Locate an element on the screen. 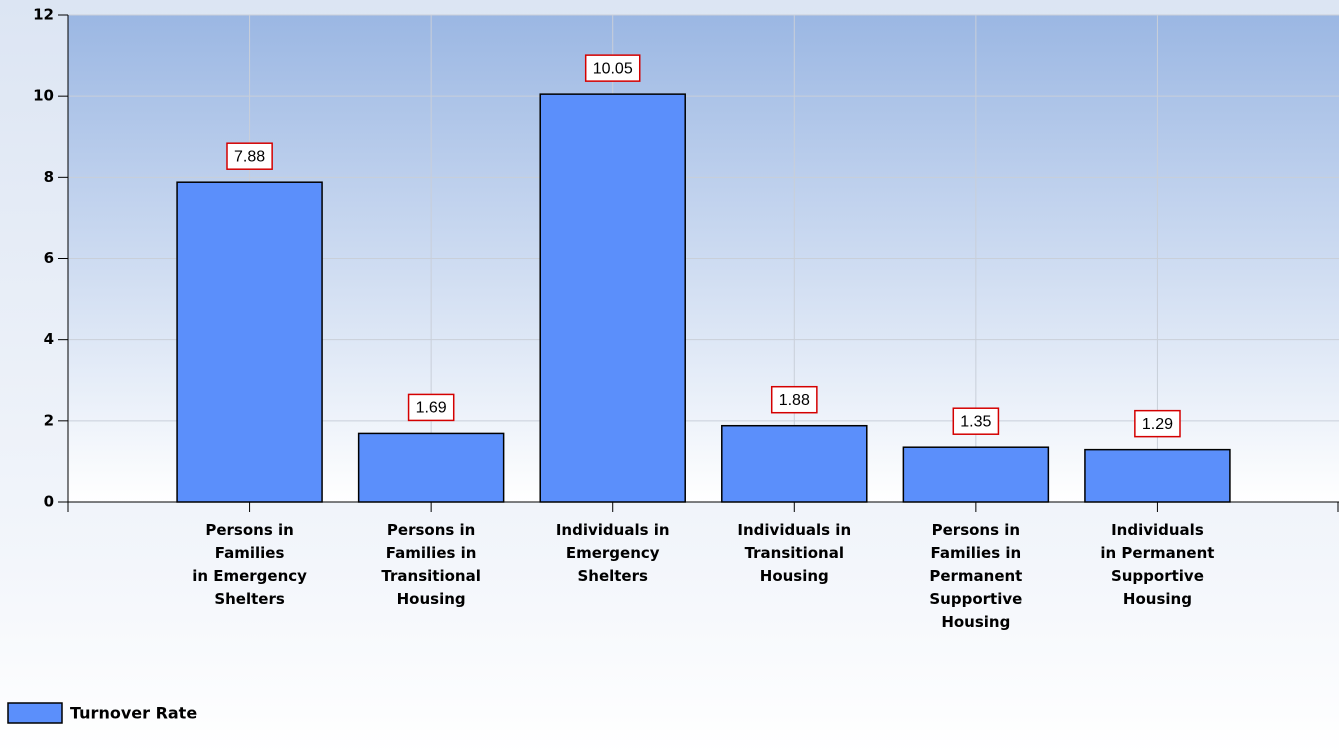  y-tick-label: 2 is located at coordinates (49, 420).